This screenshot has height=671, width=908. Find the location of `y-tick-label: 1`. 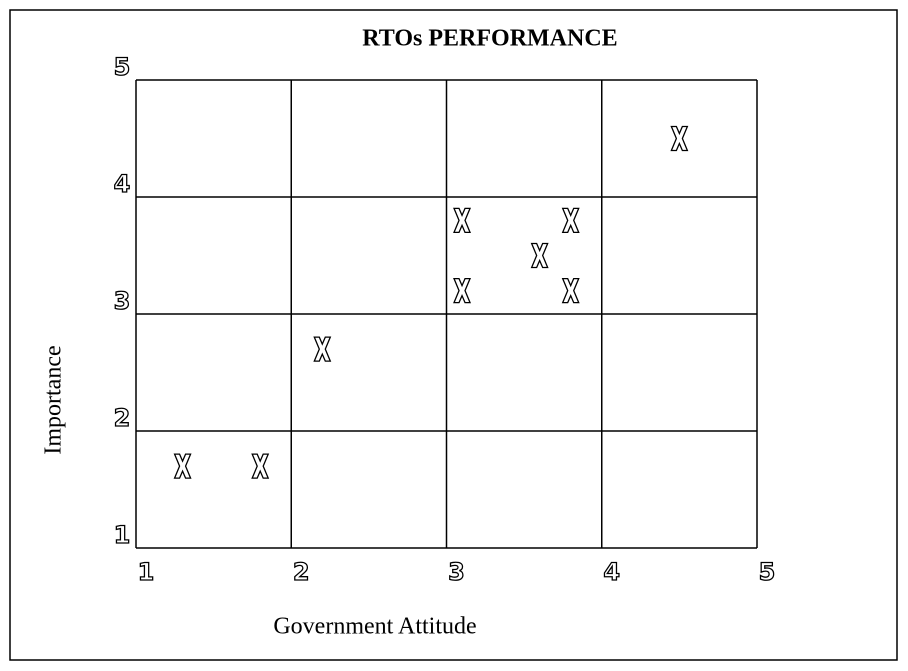

y-tick-label: 1 is located at coordinates (122, 535).